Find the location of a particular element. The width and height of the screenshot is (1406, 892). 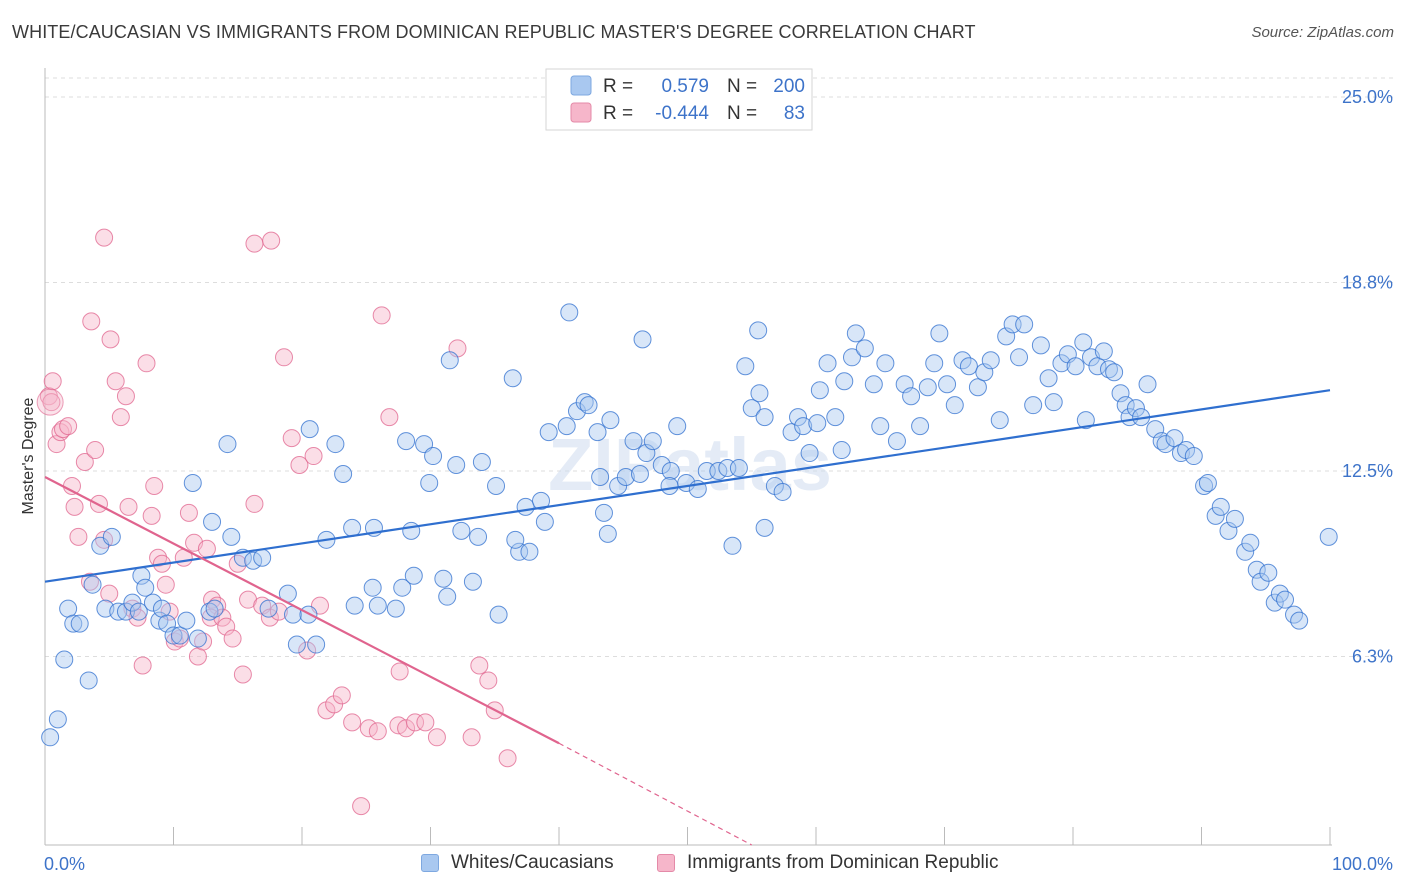

legend-pink-swatch is located at coordinates (581, 112).